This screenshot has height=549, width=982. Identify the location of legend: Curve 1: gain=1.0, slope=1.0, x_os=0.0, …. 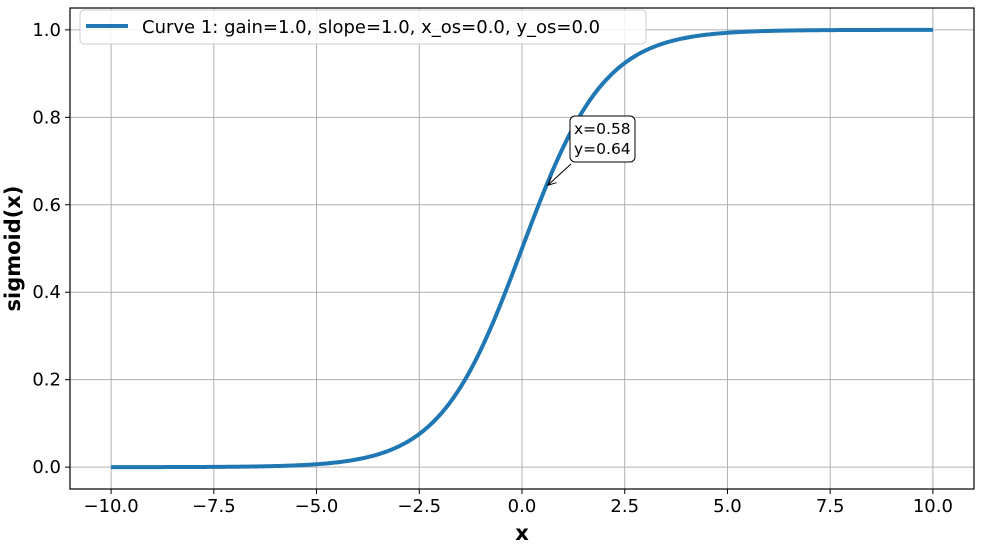
(363, 27).